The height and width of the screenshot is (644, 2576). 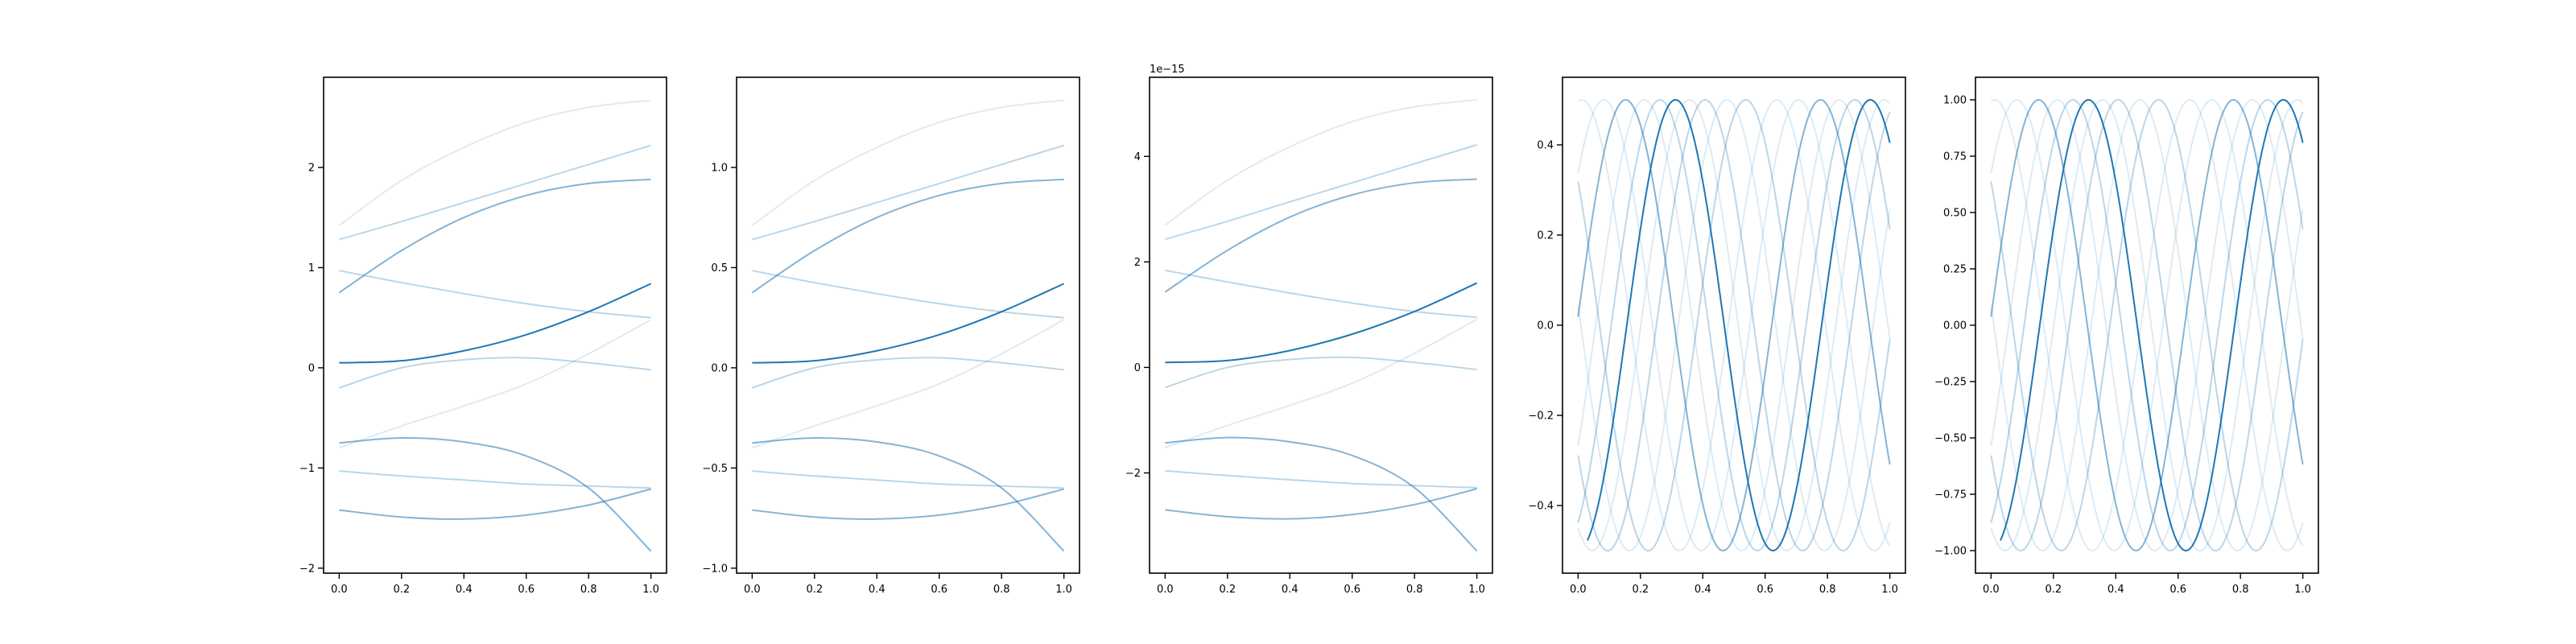 I want to click on axes-frame, so click(x=495, y=325).